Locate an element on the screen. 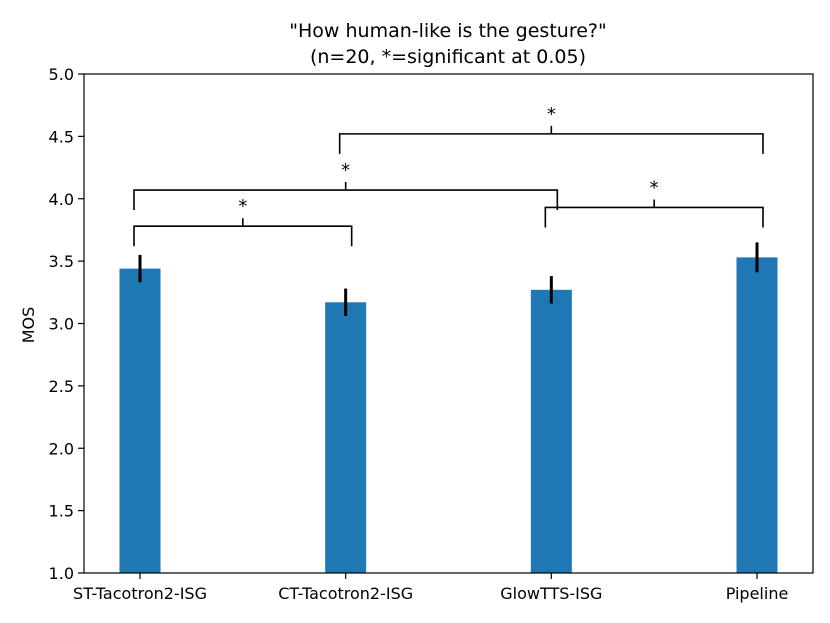  x-tick-label-4: Pipeline is located at coordinates (757, 593).